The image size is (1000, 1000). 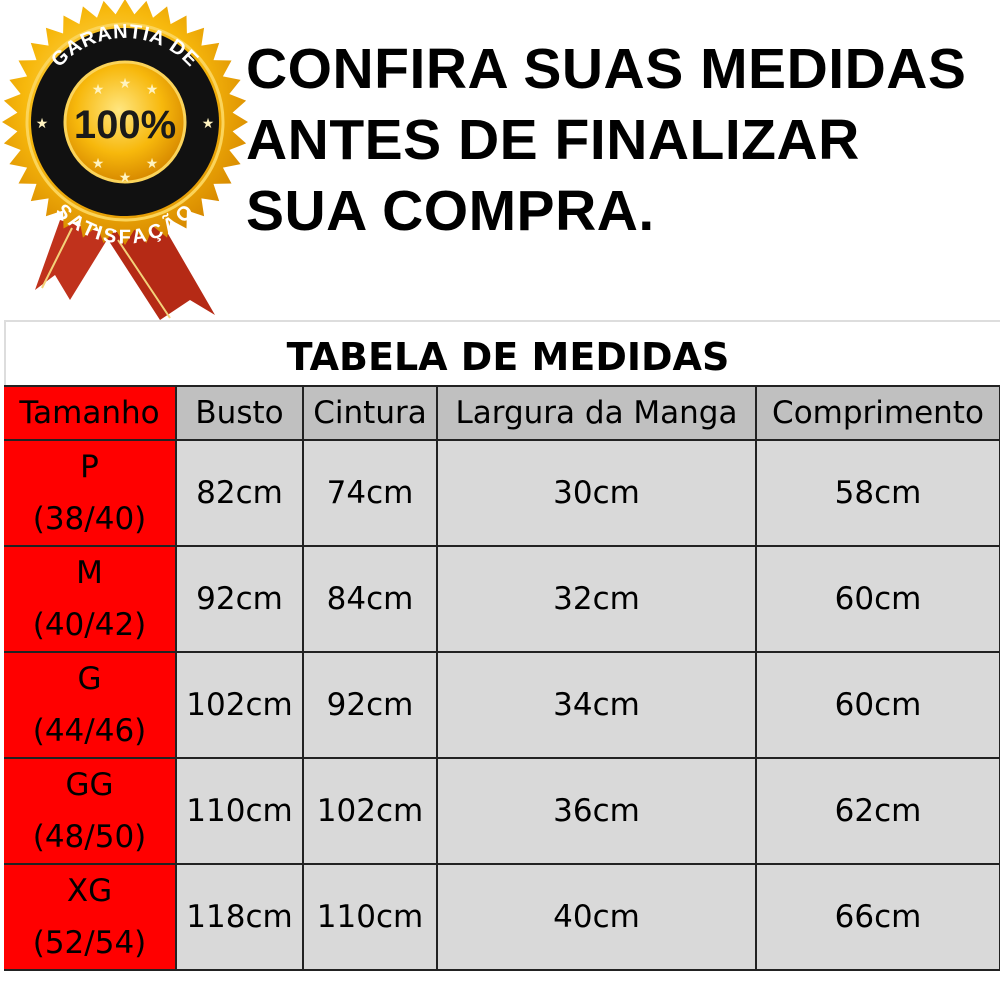 What do you see at coordinates (596, 811) in the screenshot?
I see `manga-cell: 36cm` at bounding box center [596, 811].